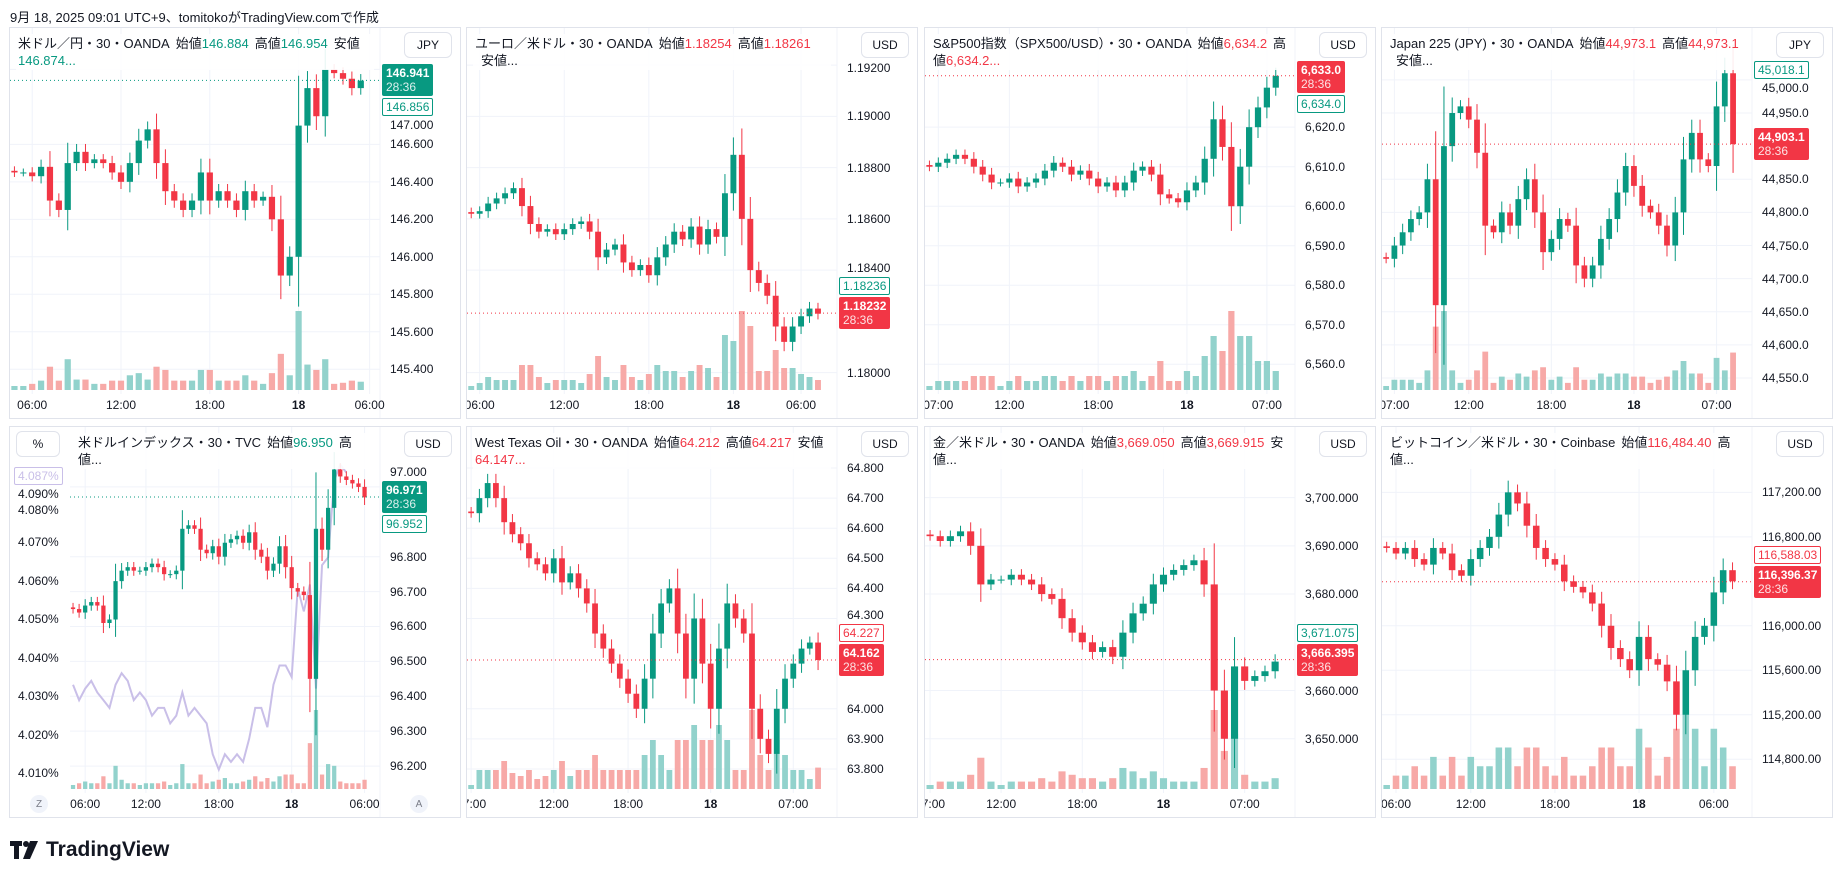 This screenshot has width=1844, height=878. Describe the element at coordinates (419, 804) in the screenshot. I see `auto-scale-button: A` at that location.